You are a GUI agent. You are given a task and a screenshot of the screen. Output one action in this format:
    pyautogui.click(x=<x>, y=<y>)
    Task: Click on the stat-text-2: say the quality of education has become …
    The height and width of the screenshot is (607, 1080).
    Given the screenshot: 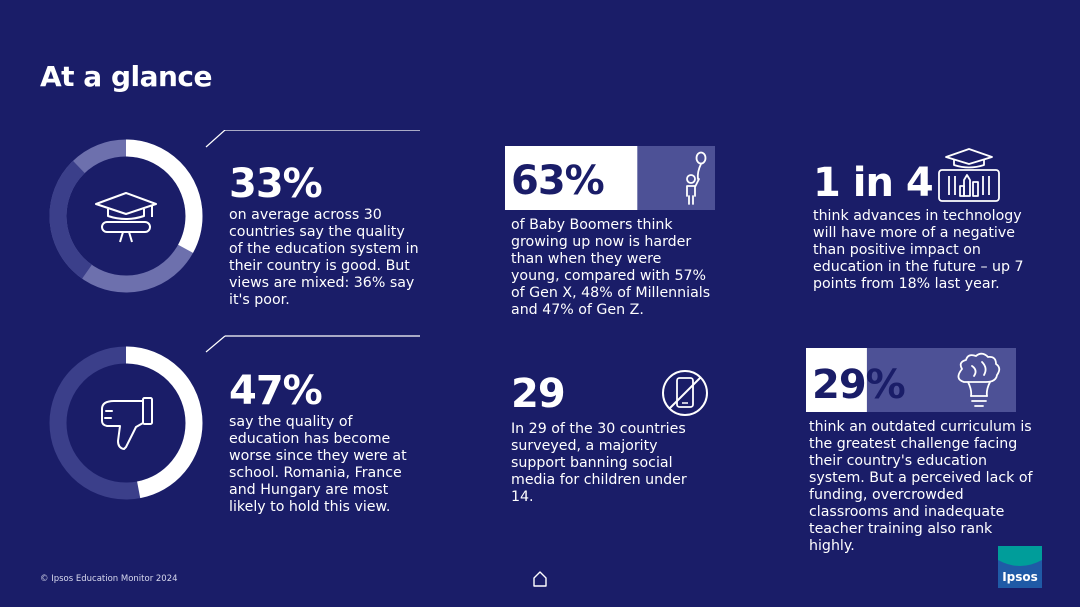 What is the action you would take?
    pyautogui.click(x=318, y=464)
    